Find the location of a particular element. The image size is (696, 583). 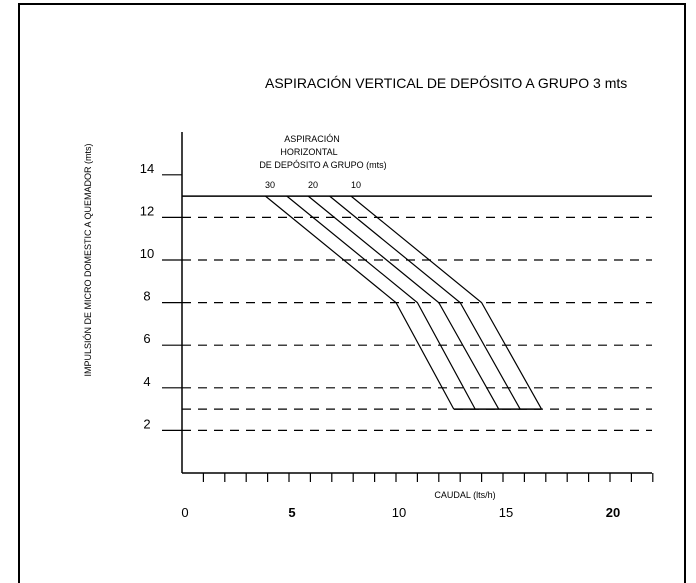

y-tick-label: 14 is located at coordinates (147, 168).